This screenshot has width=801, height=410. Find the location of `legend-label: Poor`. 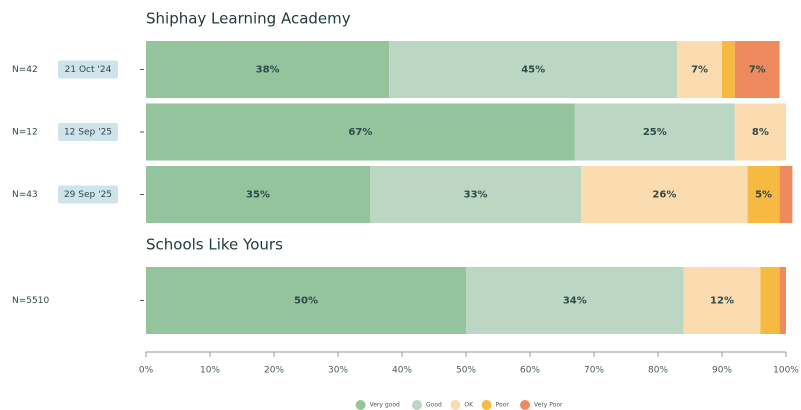

legend-label: Poor is located at coordinates (503, 405).